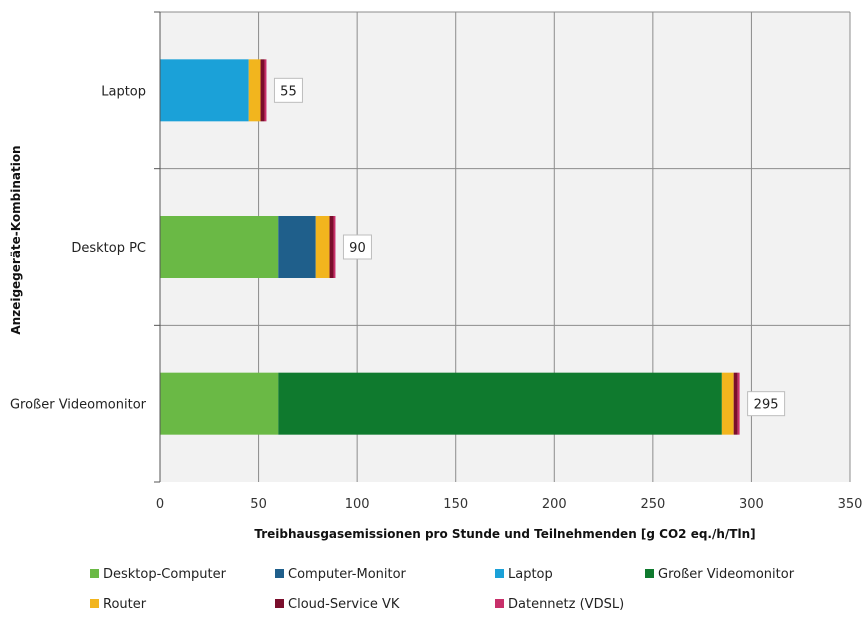 This screenshot has height=622, width=867. I want to click on data-label-text: 90, so click(357, 248).